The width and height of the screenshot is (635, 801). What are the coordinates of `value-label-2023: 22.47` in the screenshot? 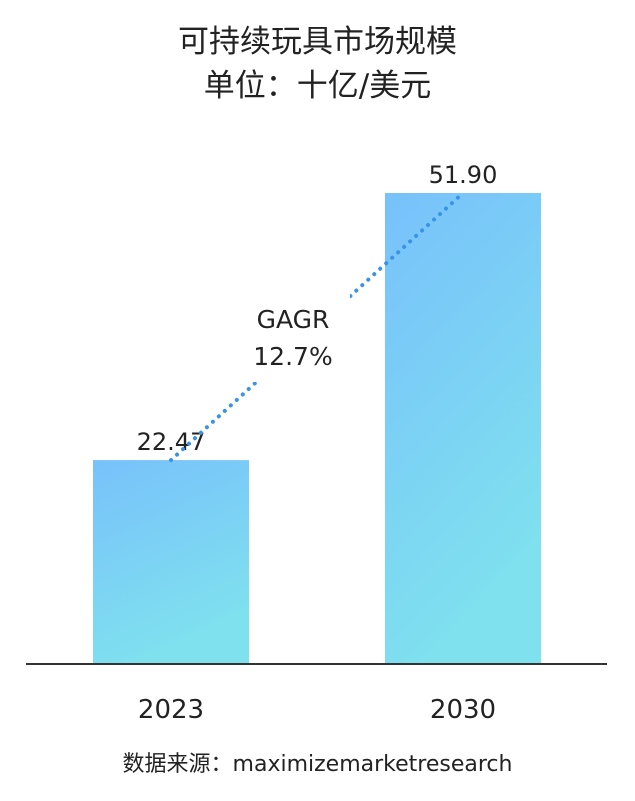 It's located at (171, 442).